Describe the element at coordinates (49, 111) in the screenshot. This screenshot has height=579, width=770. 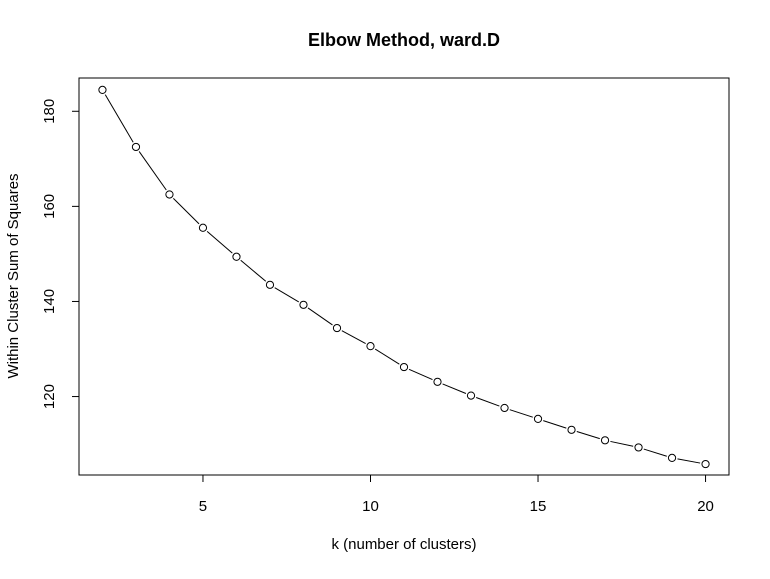
I see `y-tick-label: 180` at that location.